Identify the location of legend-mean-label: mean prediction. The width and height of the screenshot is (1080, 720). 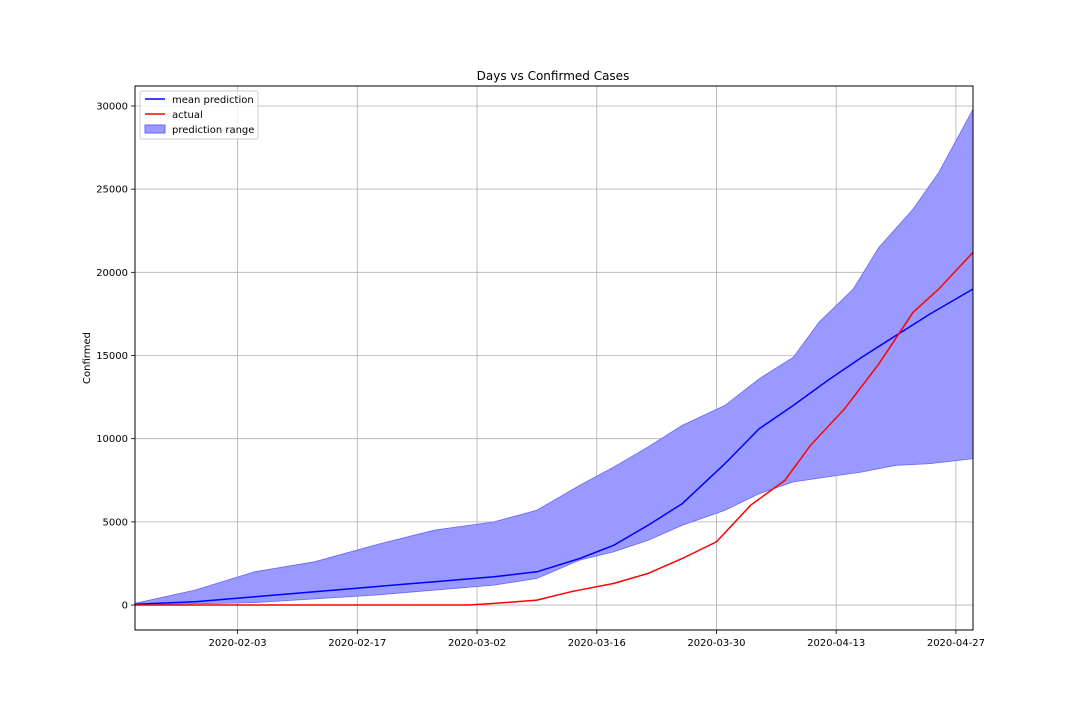
(213, 100).